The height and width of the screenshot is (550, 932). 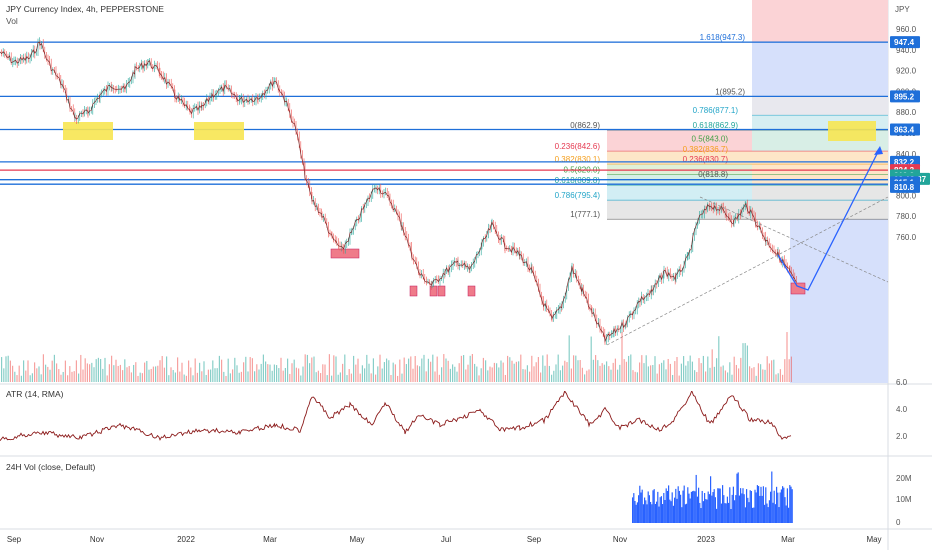 What do you see at coordinates (820, 69) in the screenshot?
I see `fib-extension-zone` at bounding box center [820, 69].